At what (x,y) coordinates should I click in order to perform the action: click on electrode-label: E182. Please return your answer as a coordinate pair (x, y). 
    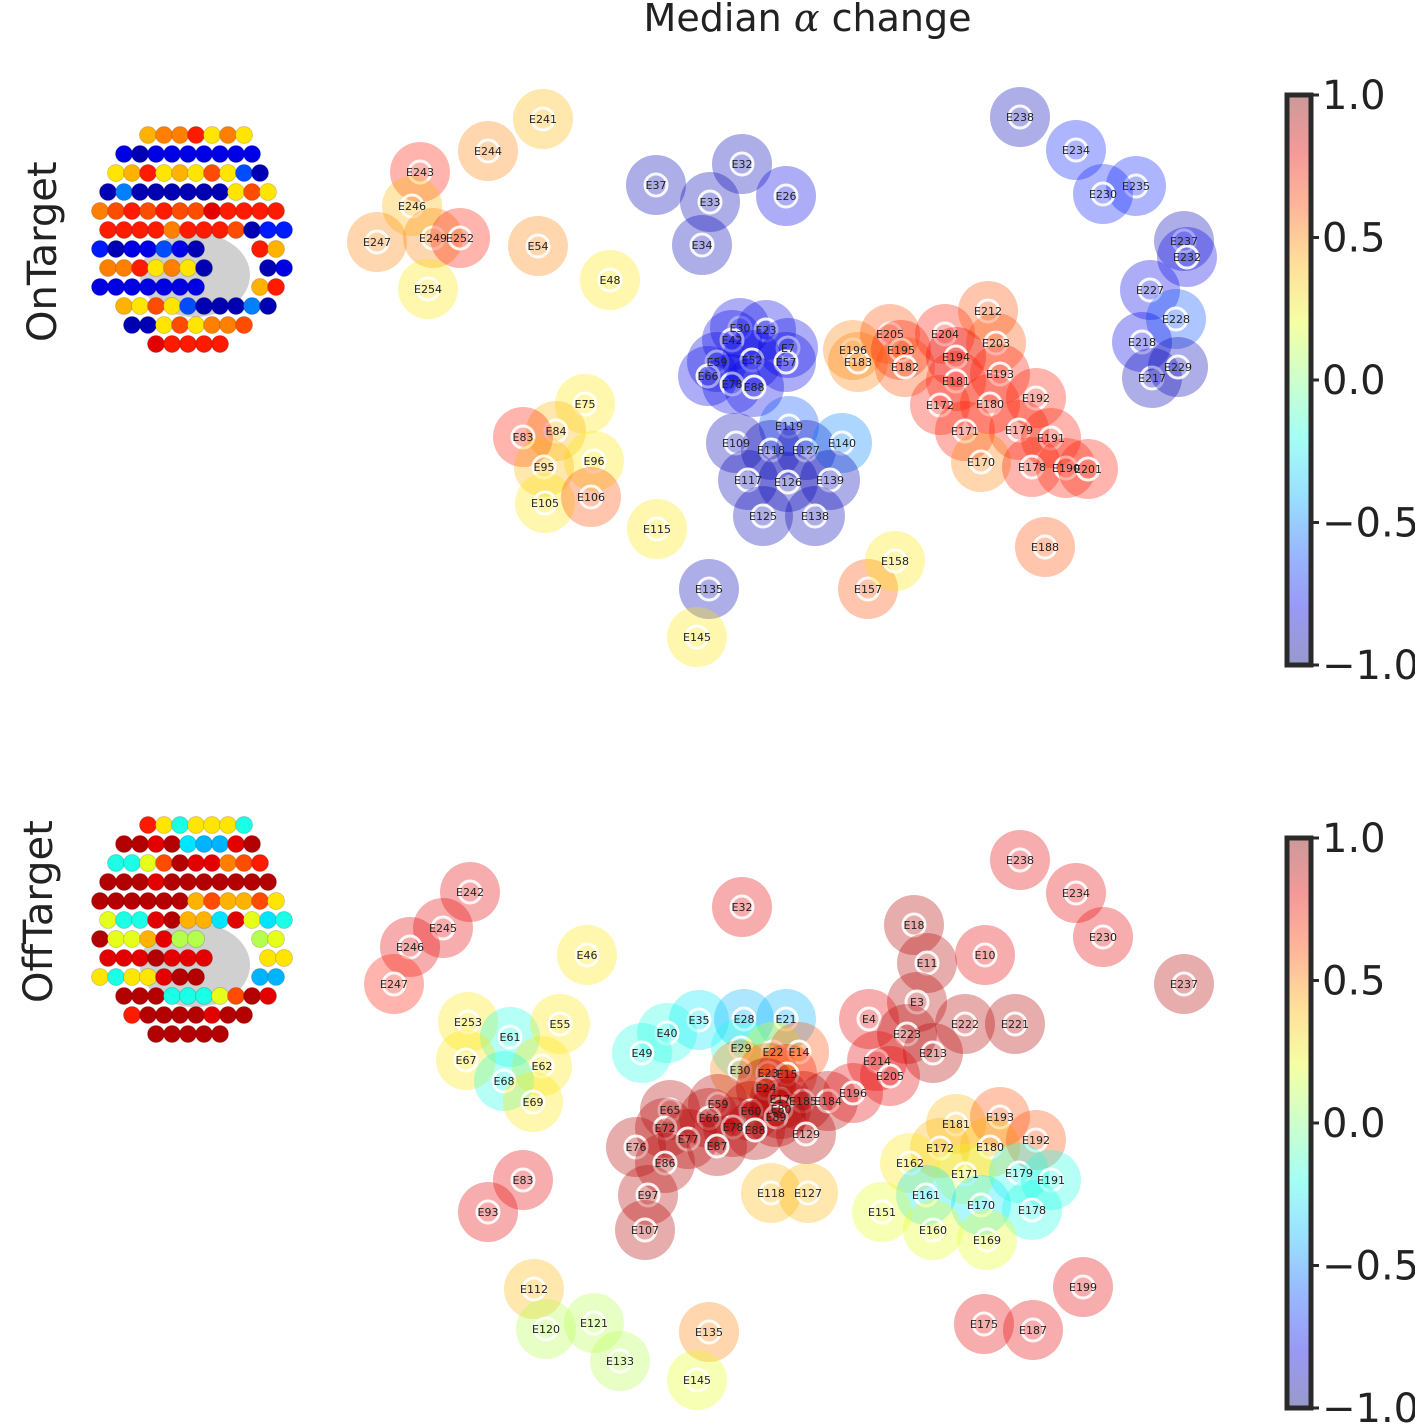
    Looking at the image, I should click on (905, 367).